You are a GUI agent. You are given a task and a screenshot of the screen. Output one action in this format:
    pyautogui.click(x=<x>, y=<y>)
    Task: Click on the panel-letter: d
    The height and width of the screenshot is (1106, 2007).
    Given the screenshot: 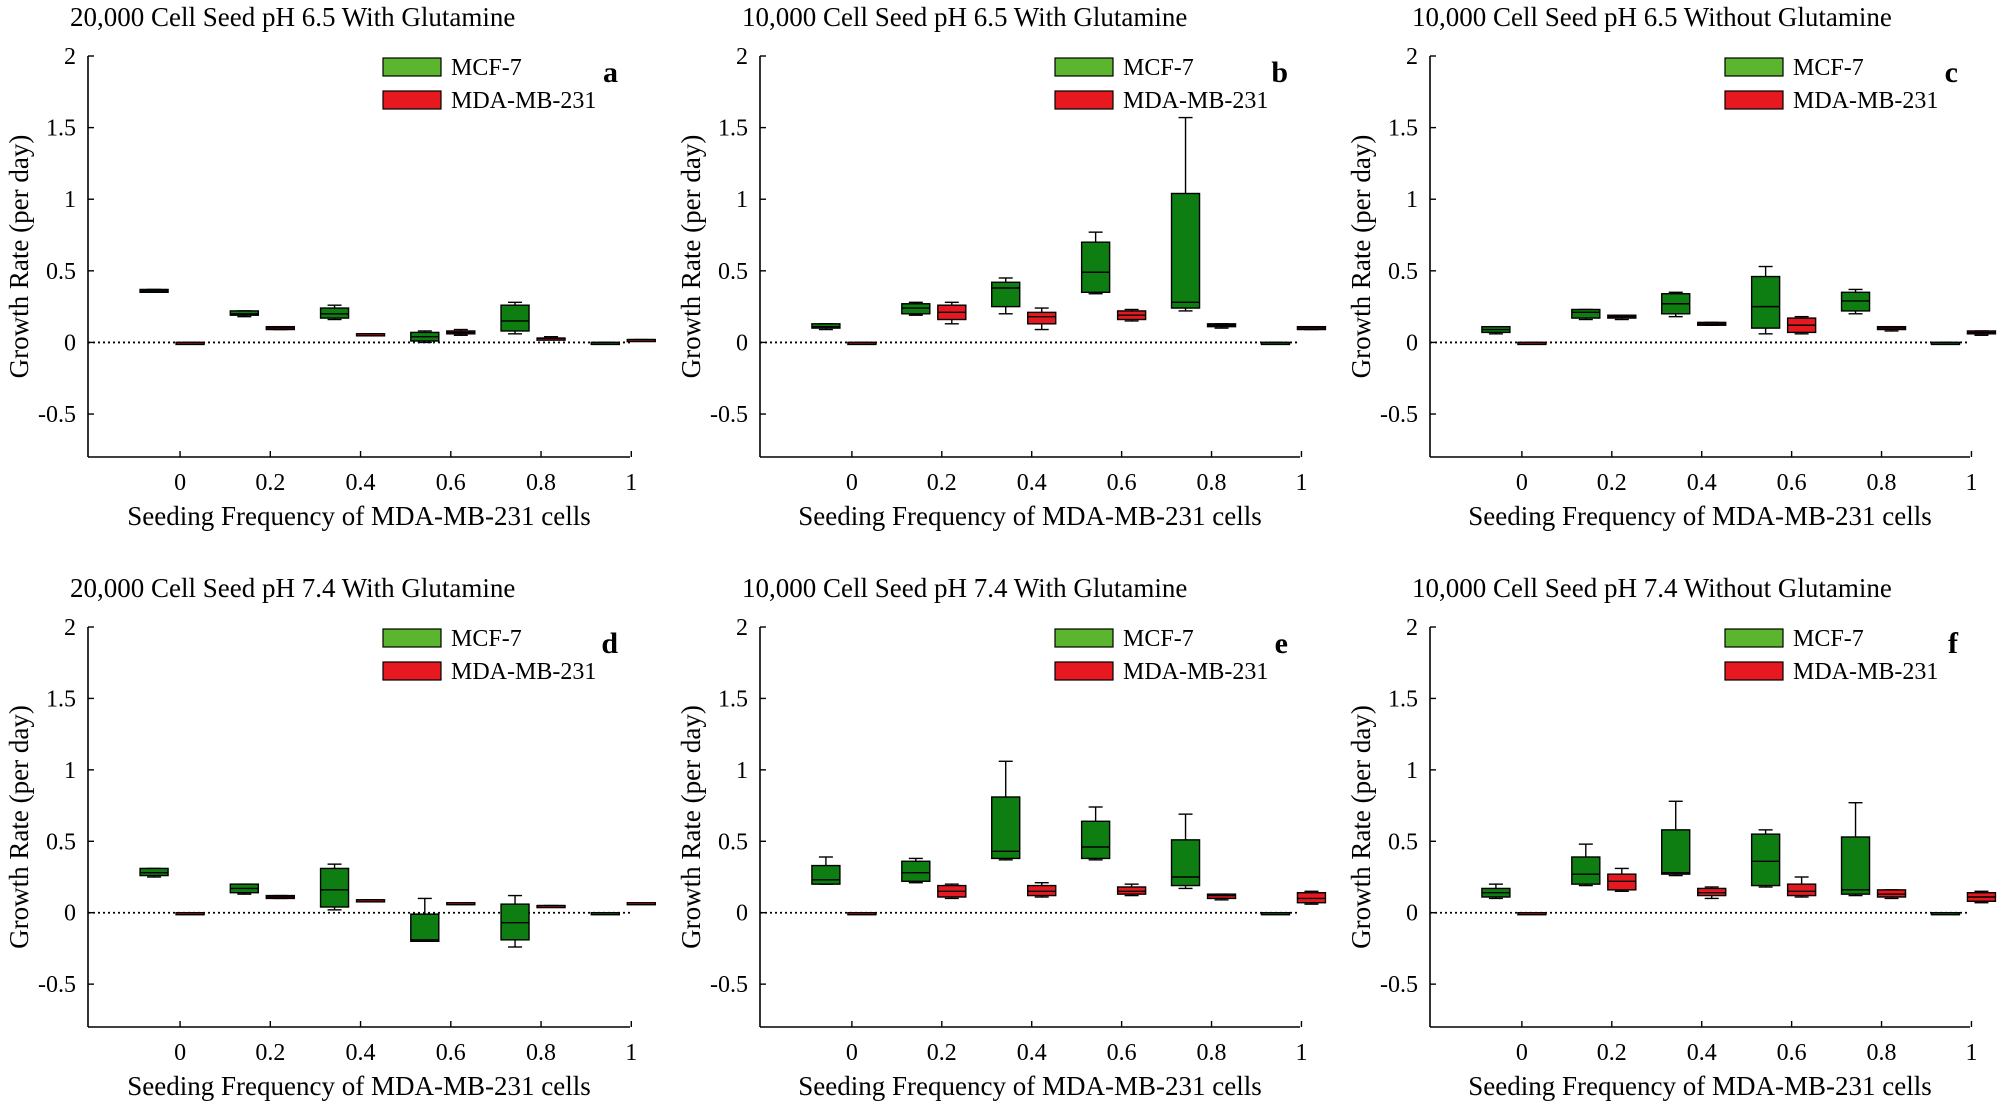 What is the action you would take?
    pyautogui.click(x=609, y=643)
    